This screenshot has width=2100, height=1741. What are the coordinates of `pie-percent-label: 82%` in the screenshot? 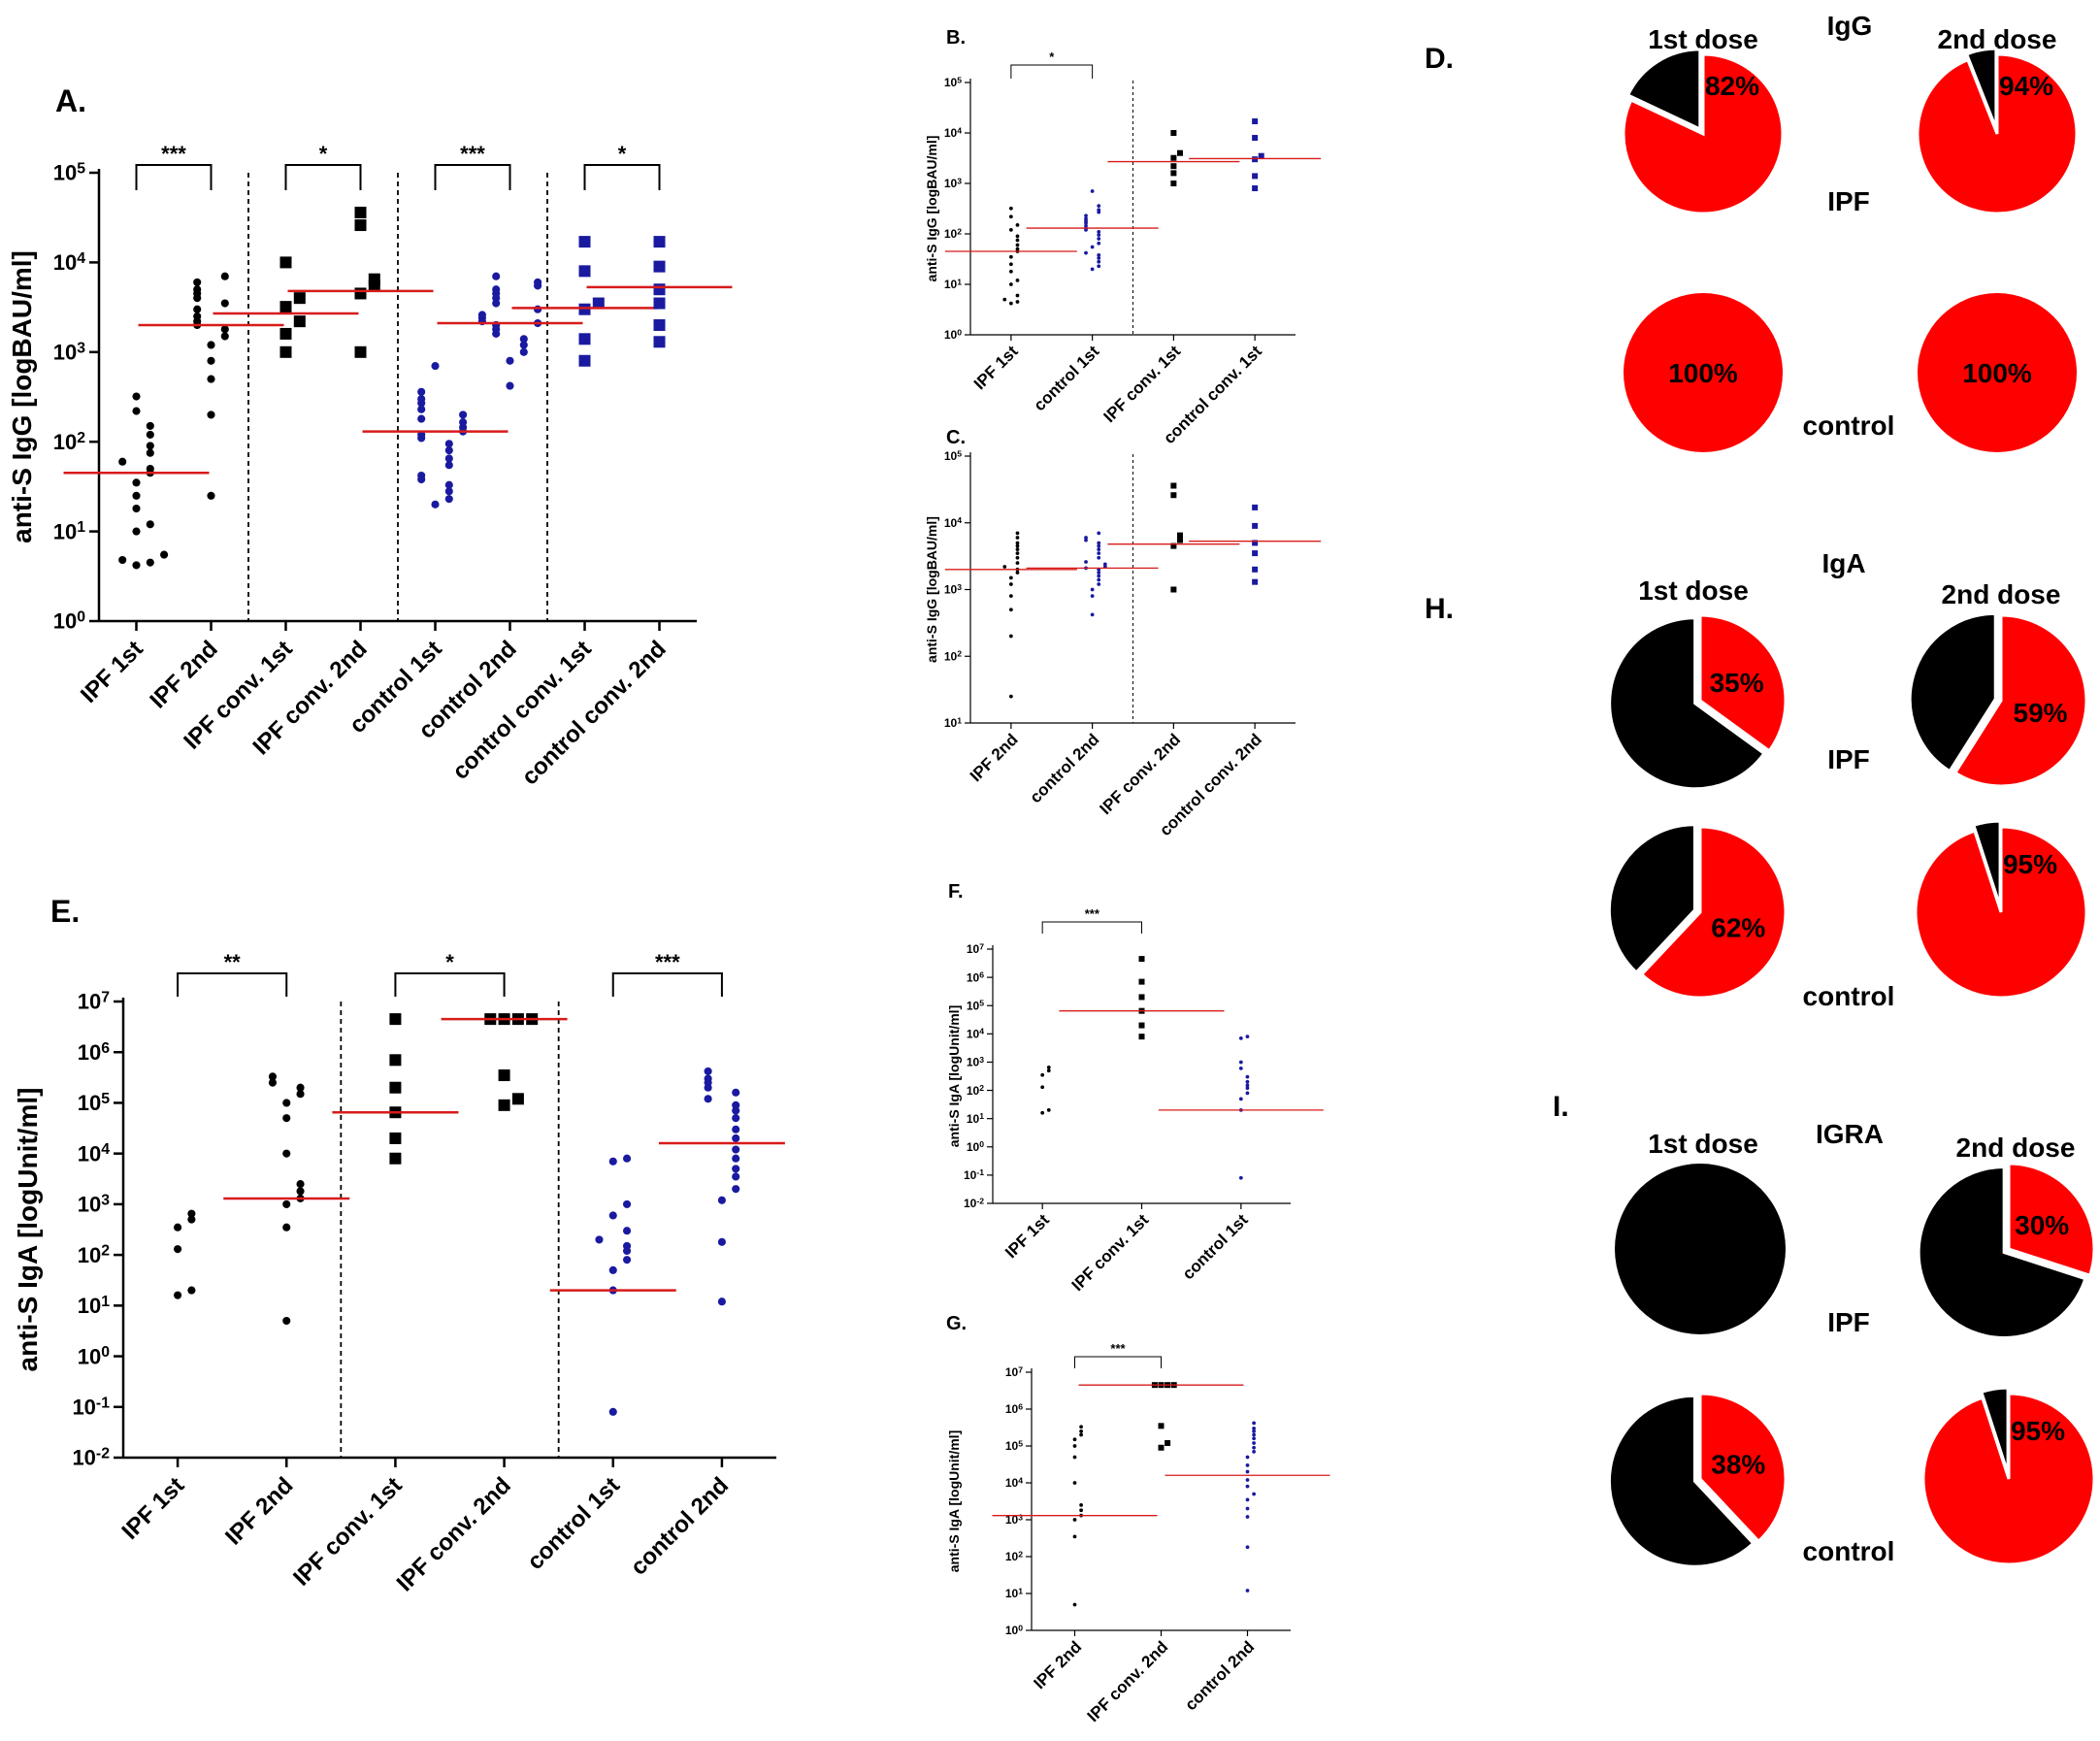 It's located at (1732, 86).